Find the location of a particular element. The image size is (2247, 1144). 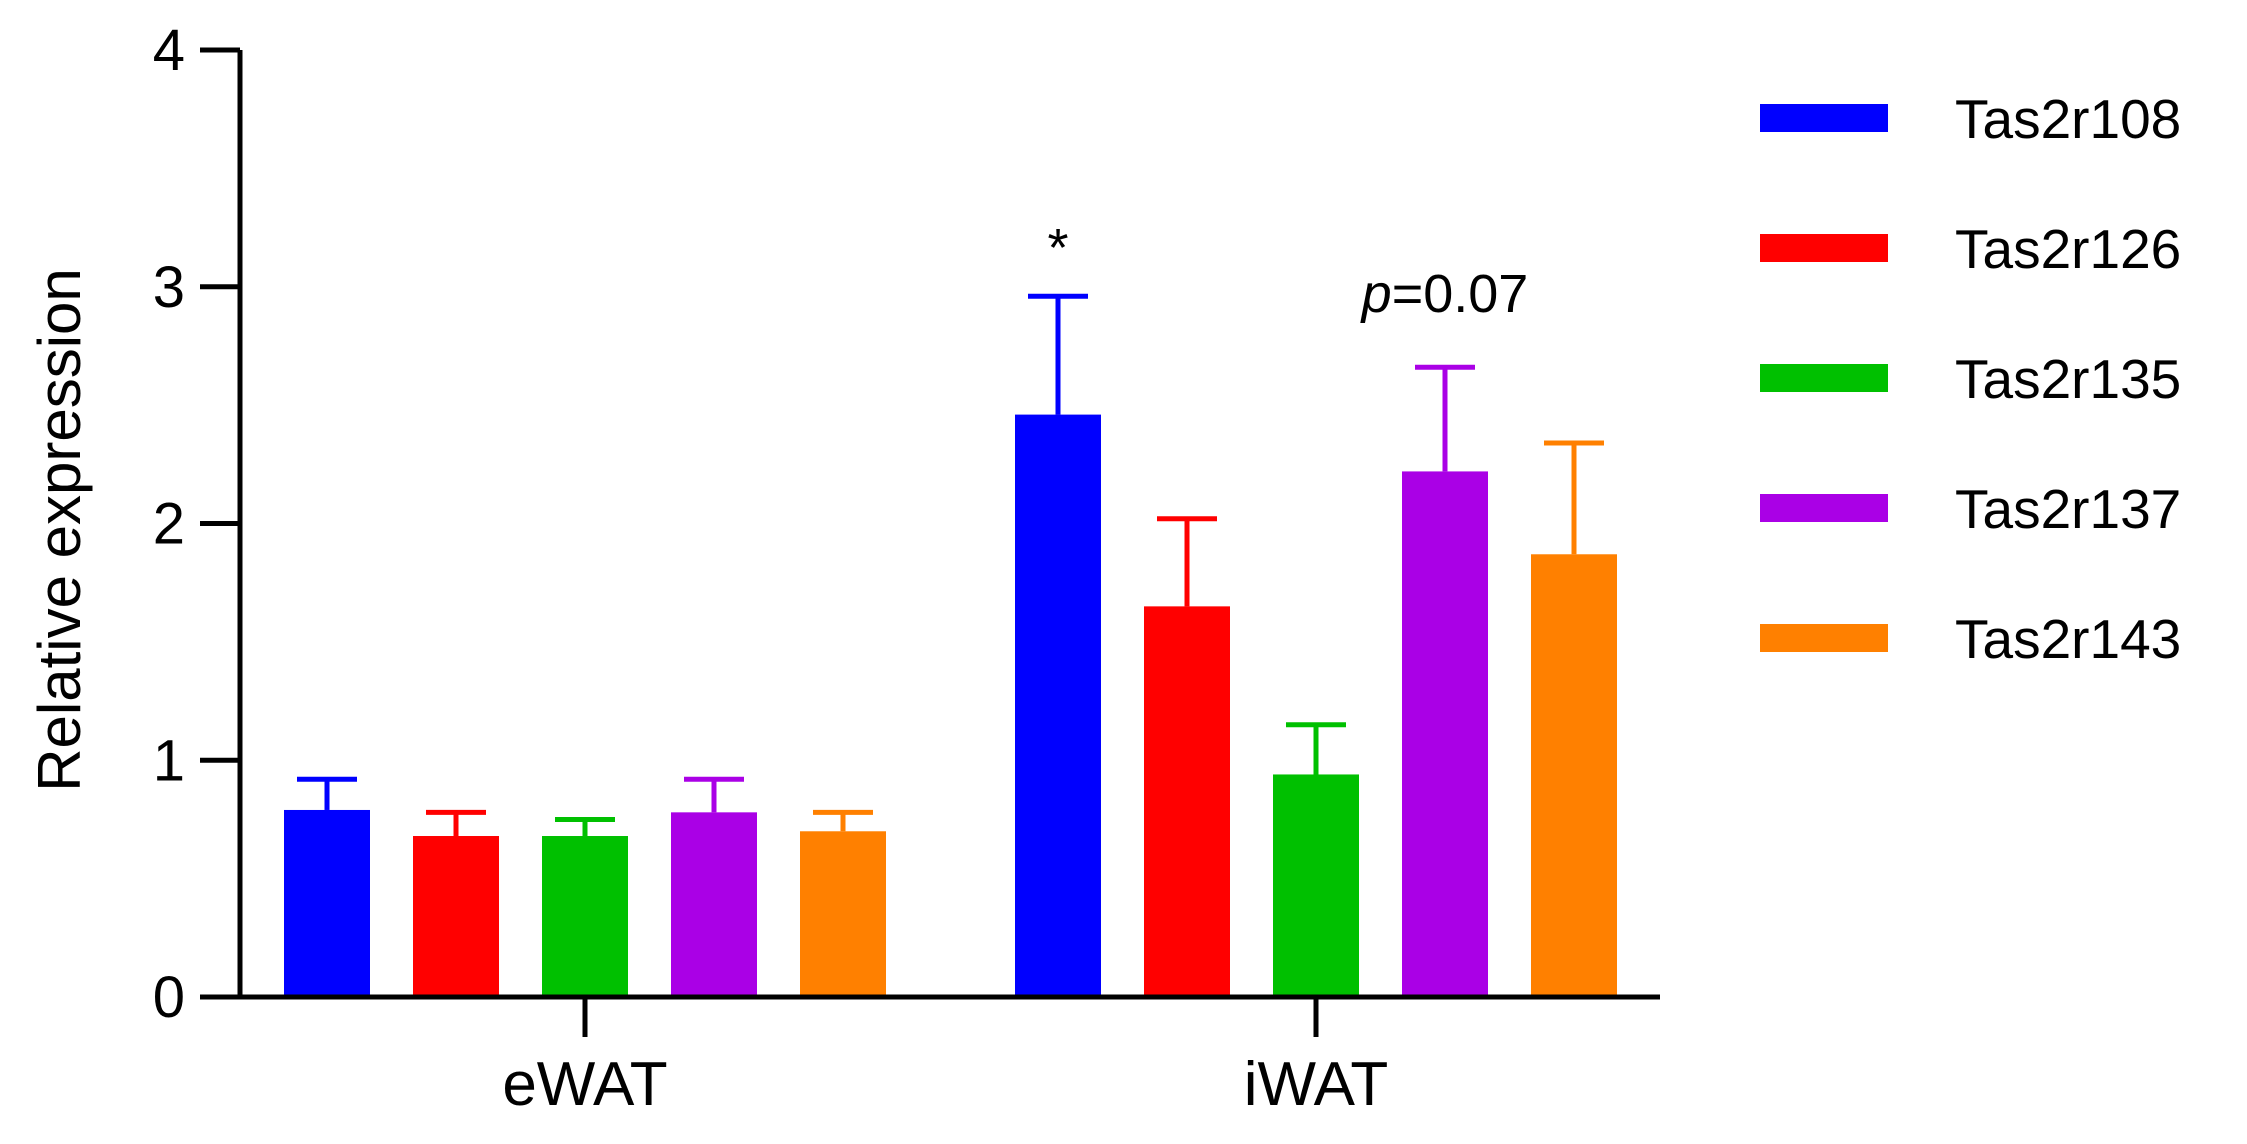

annotations-layer: * p=0.07 is located at coordinates (1287, 271).